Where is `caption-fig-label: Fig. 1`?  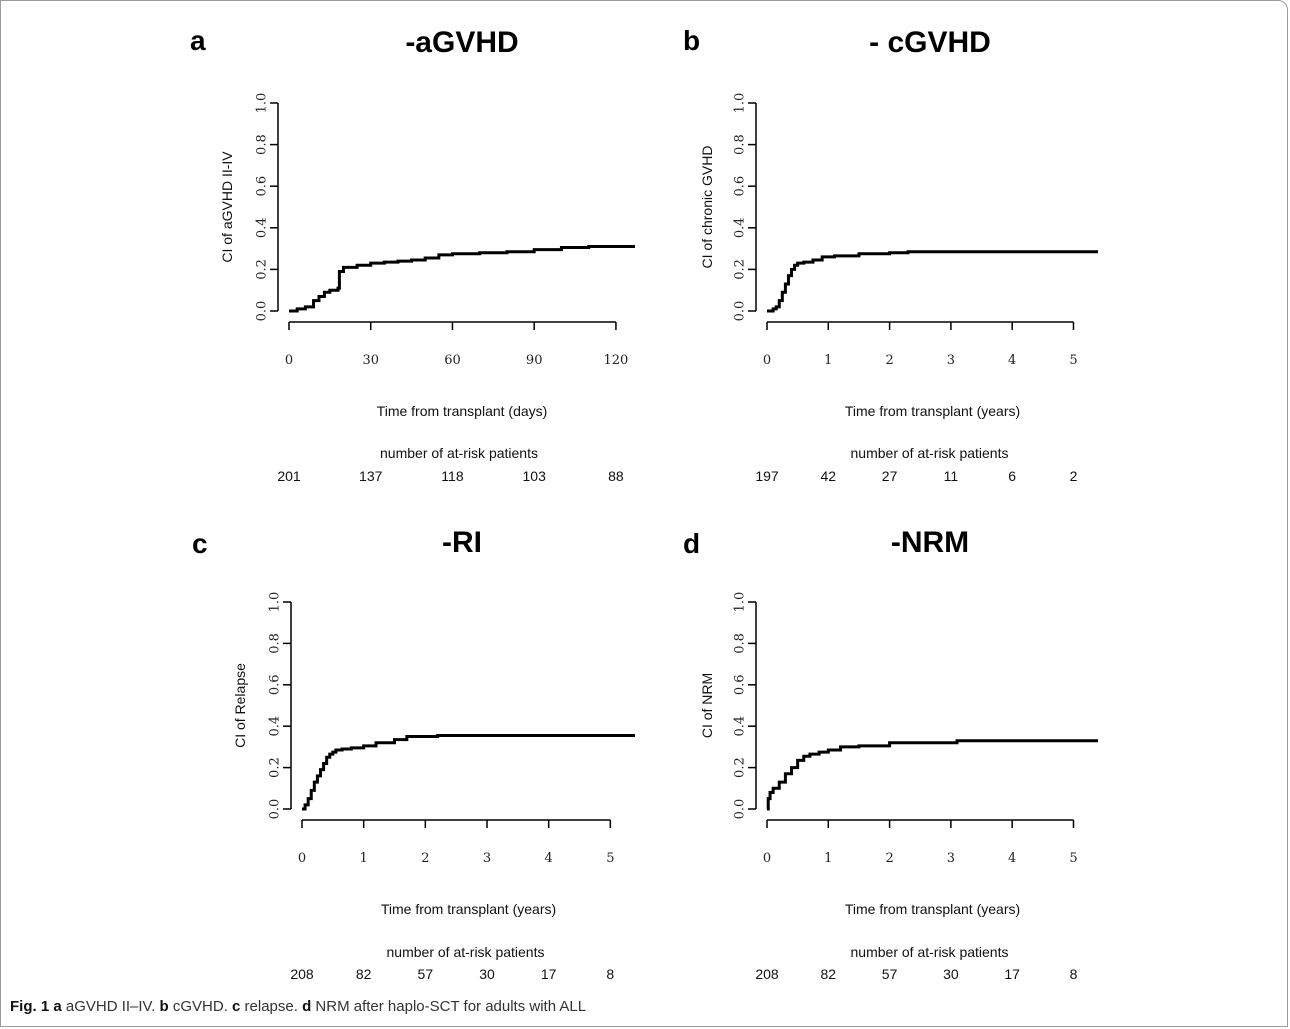
caption-fig-label: Fig. 1 is located at coordinates (30, 1006).